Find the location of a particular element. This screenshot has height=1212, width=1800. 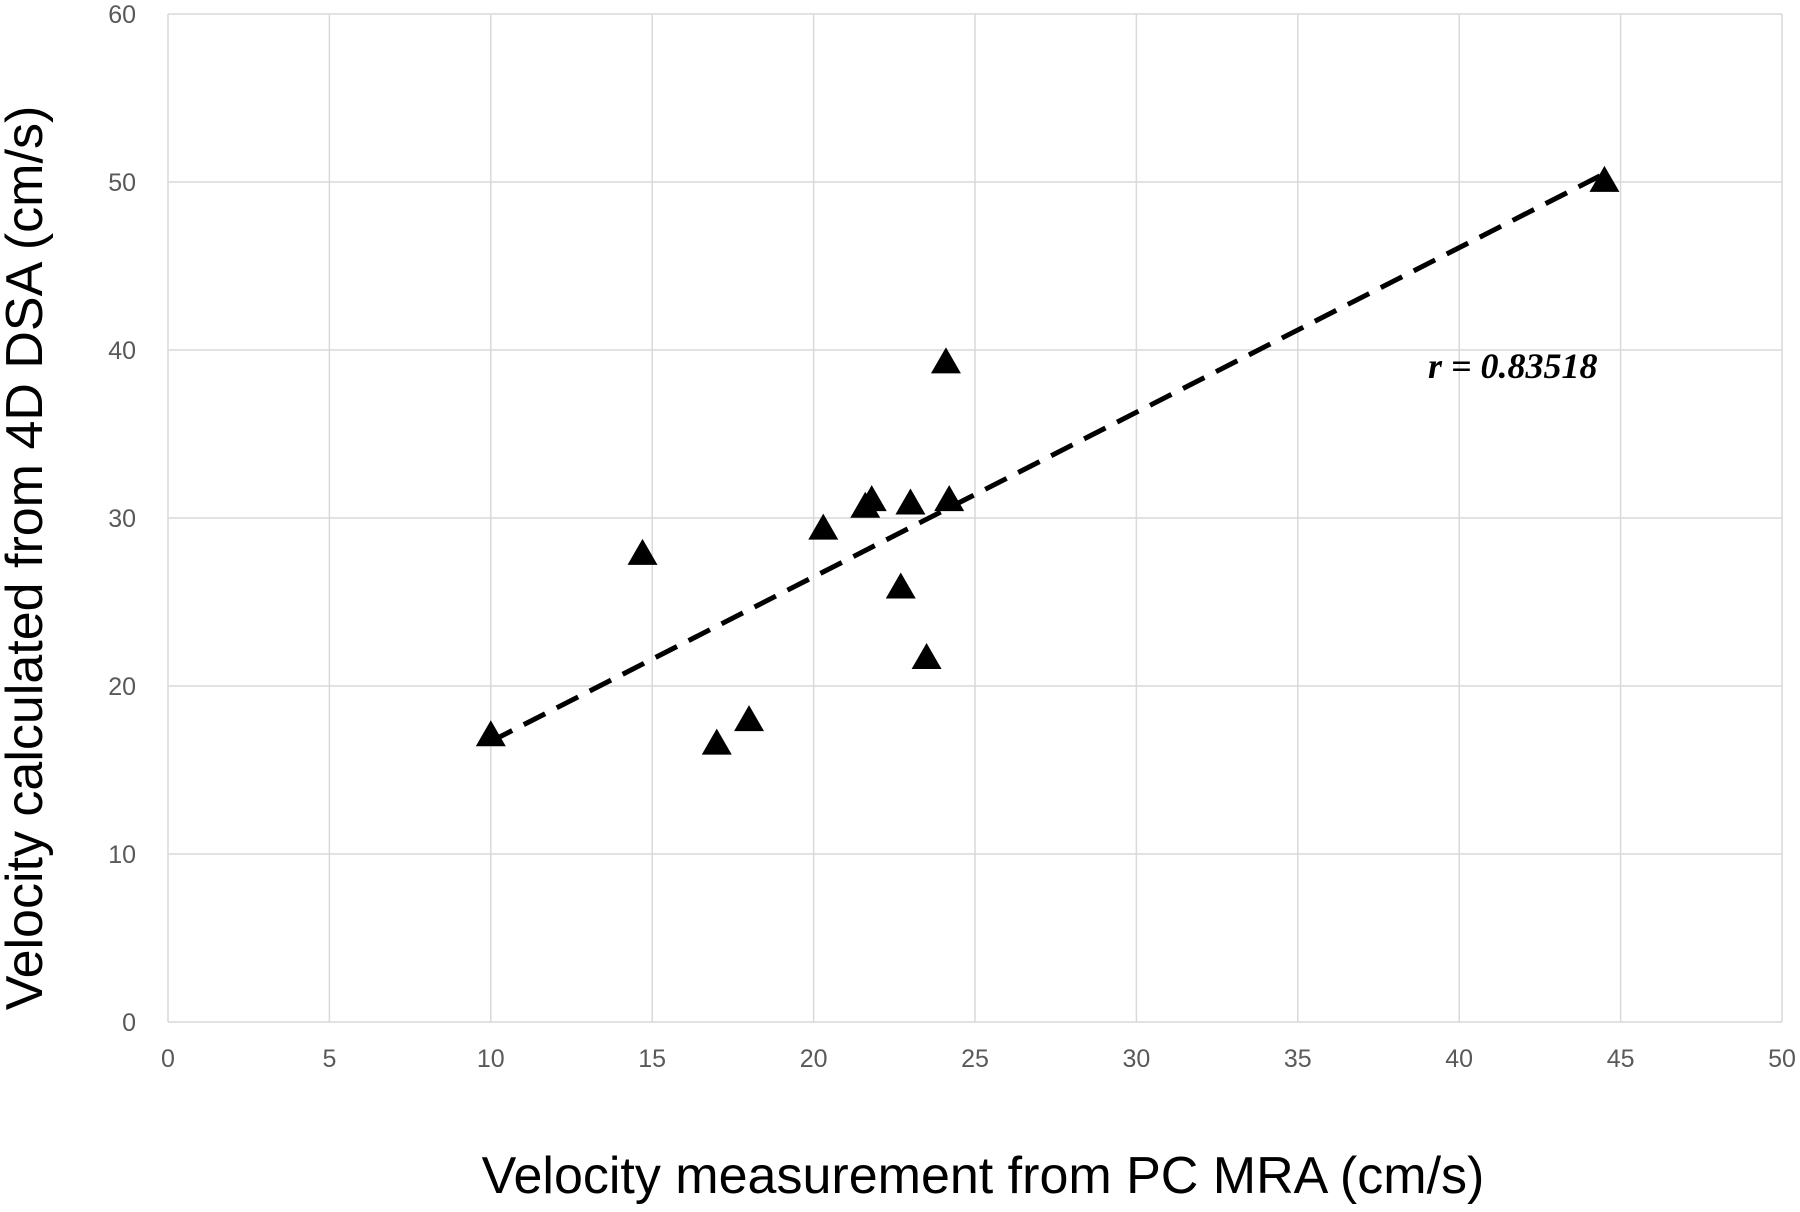

x-tick-label: 45 is located at coordinates (1621, 1059).